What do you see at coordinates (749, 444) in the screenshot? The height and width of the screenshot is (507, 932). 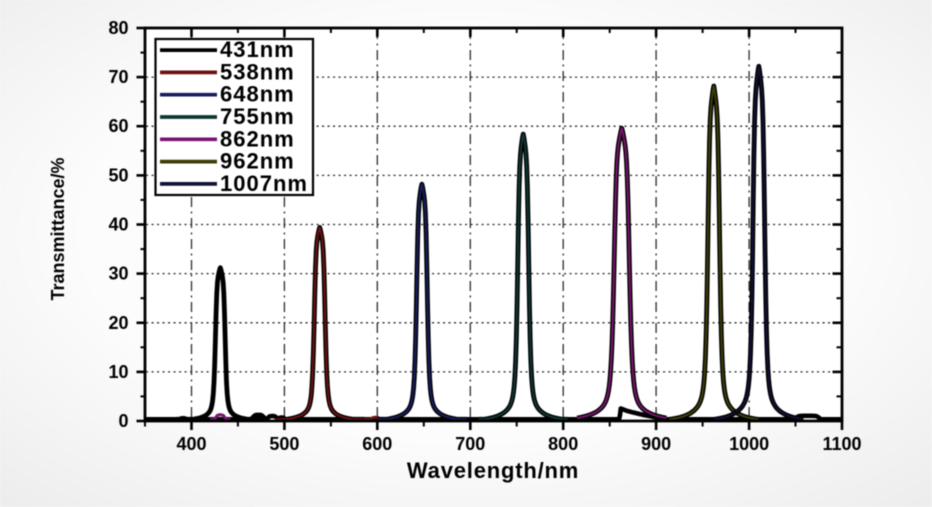 I see `svg-text: 1000` at bounding box center [749, 444].